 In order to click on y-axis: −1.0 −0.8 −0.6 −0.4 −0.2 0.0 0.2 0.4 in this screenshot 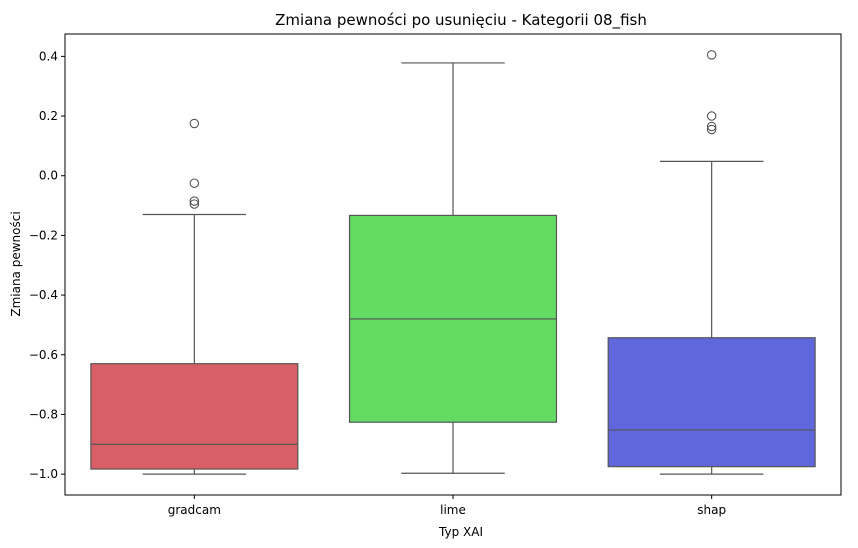, I will do `click(47, 265)`.